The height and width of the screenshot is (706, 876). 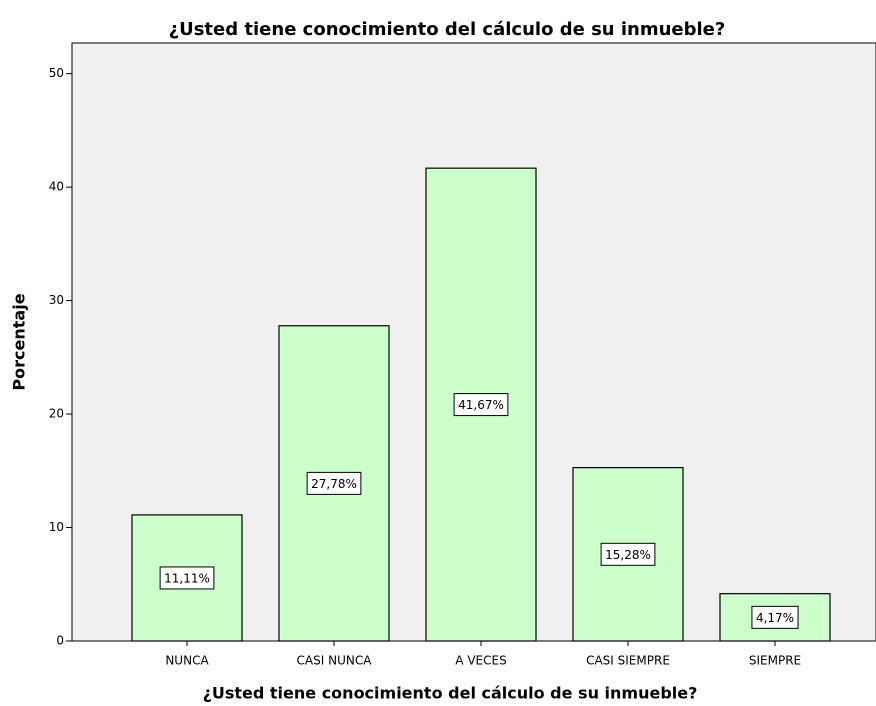 I want to click on value-label: 11,11%, so click(x=187, y=578).